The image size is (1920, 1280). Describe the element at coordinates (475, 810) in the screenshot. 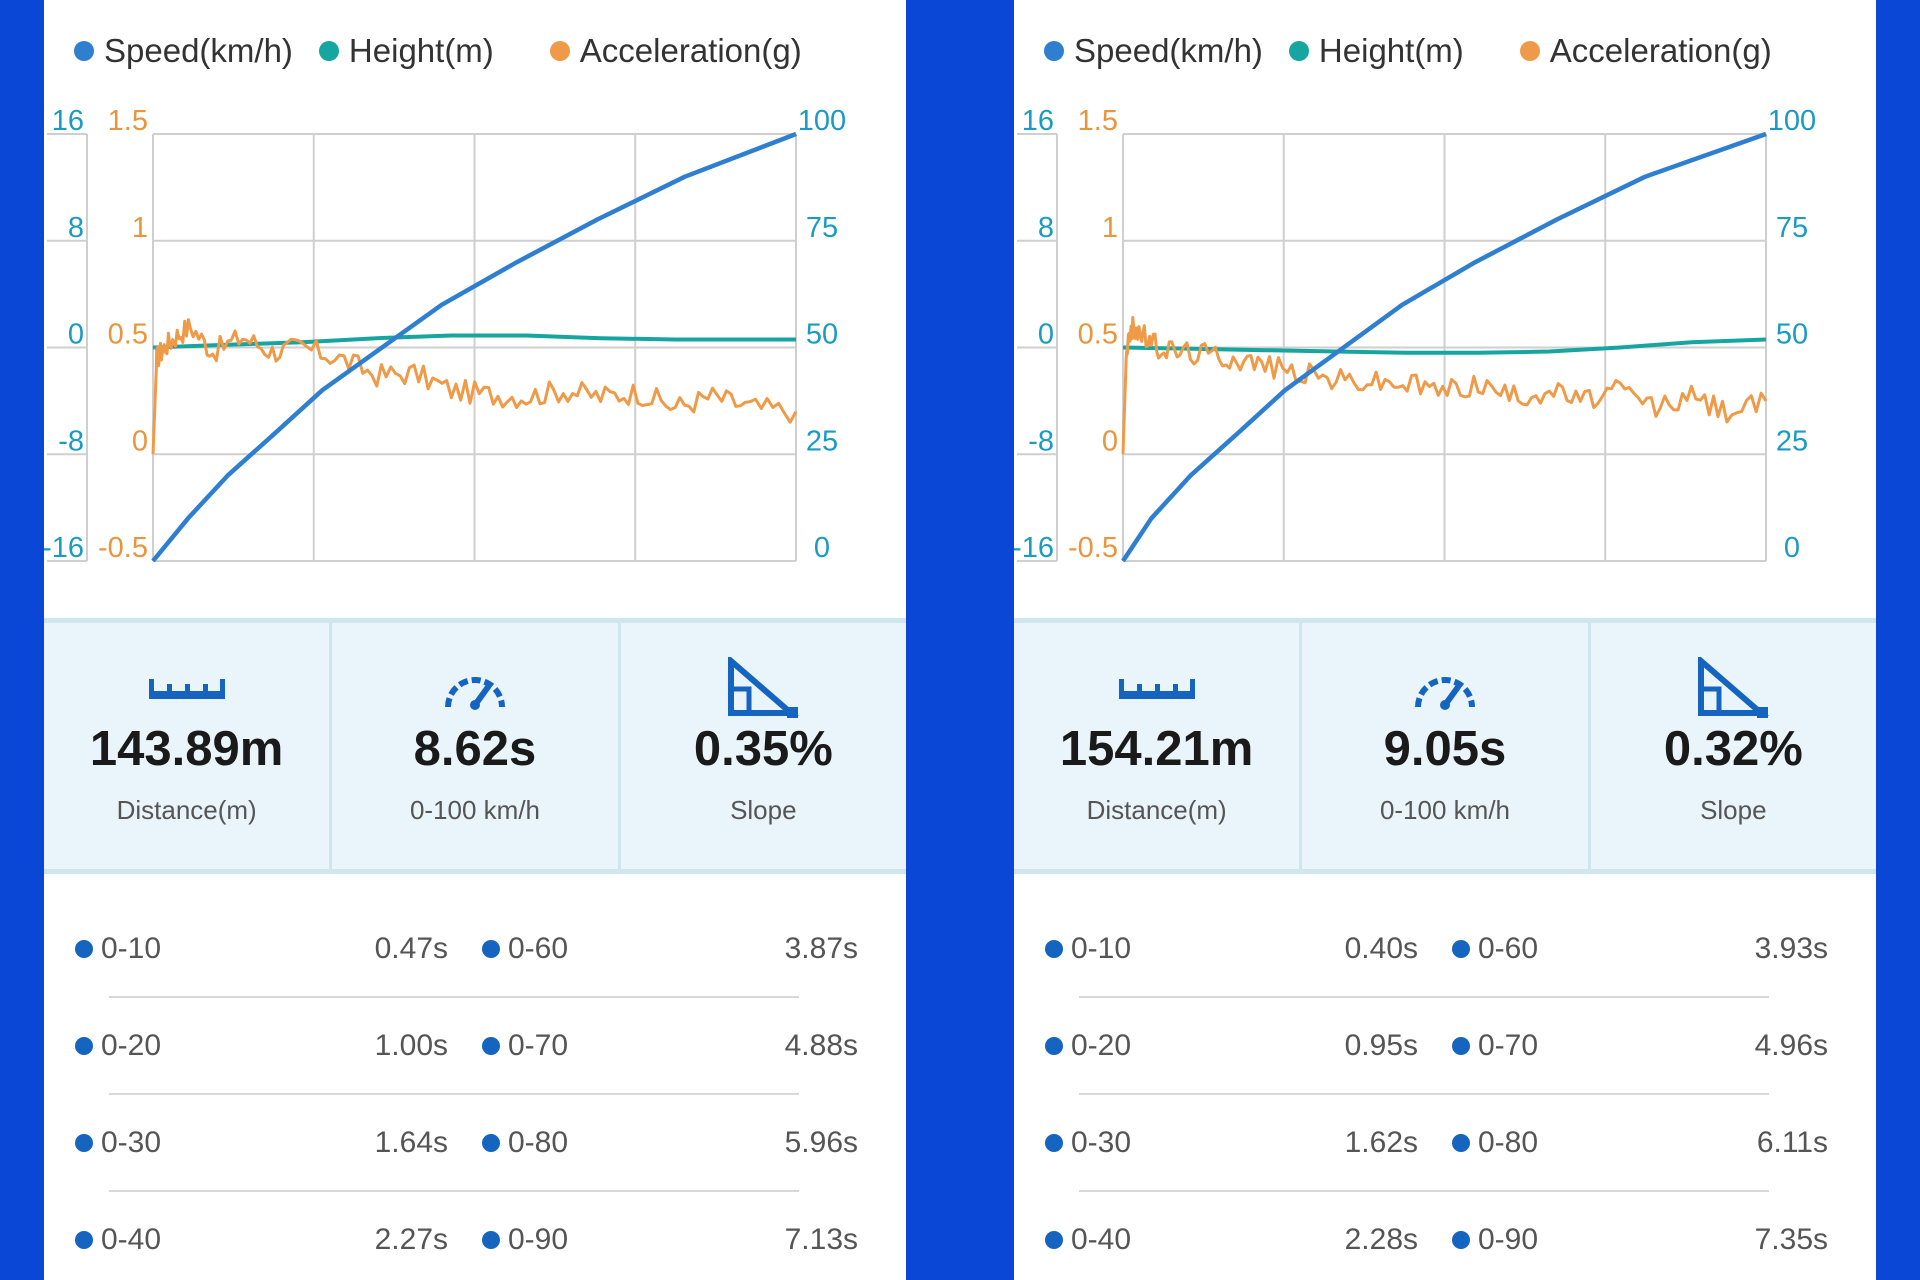

I see `stat-label: 0-100 km/h` at that location.